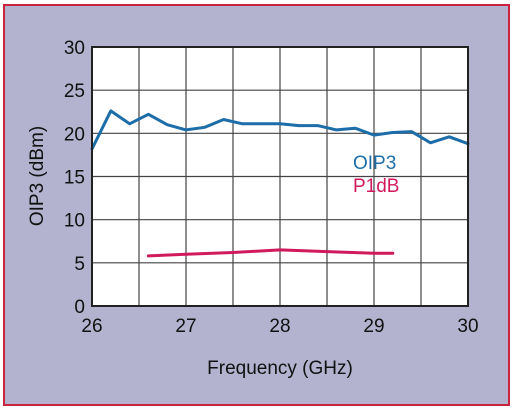 The height and width of the screenshot is (412, 517). I want to click on x-tick-label: 30, so click(467, 326).